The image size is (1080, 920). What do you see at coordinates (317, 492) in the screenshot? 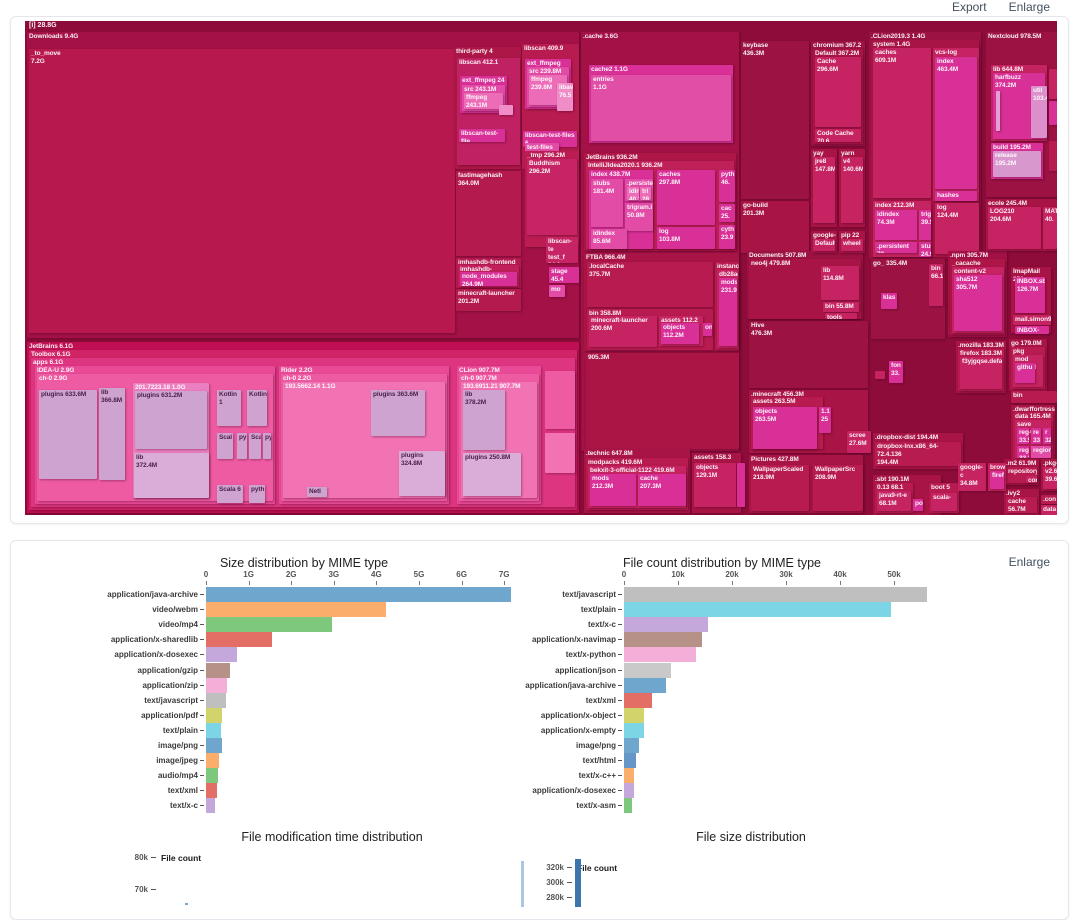
I see `treemap-node: Netl` at bounding box center [317, 492].